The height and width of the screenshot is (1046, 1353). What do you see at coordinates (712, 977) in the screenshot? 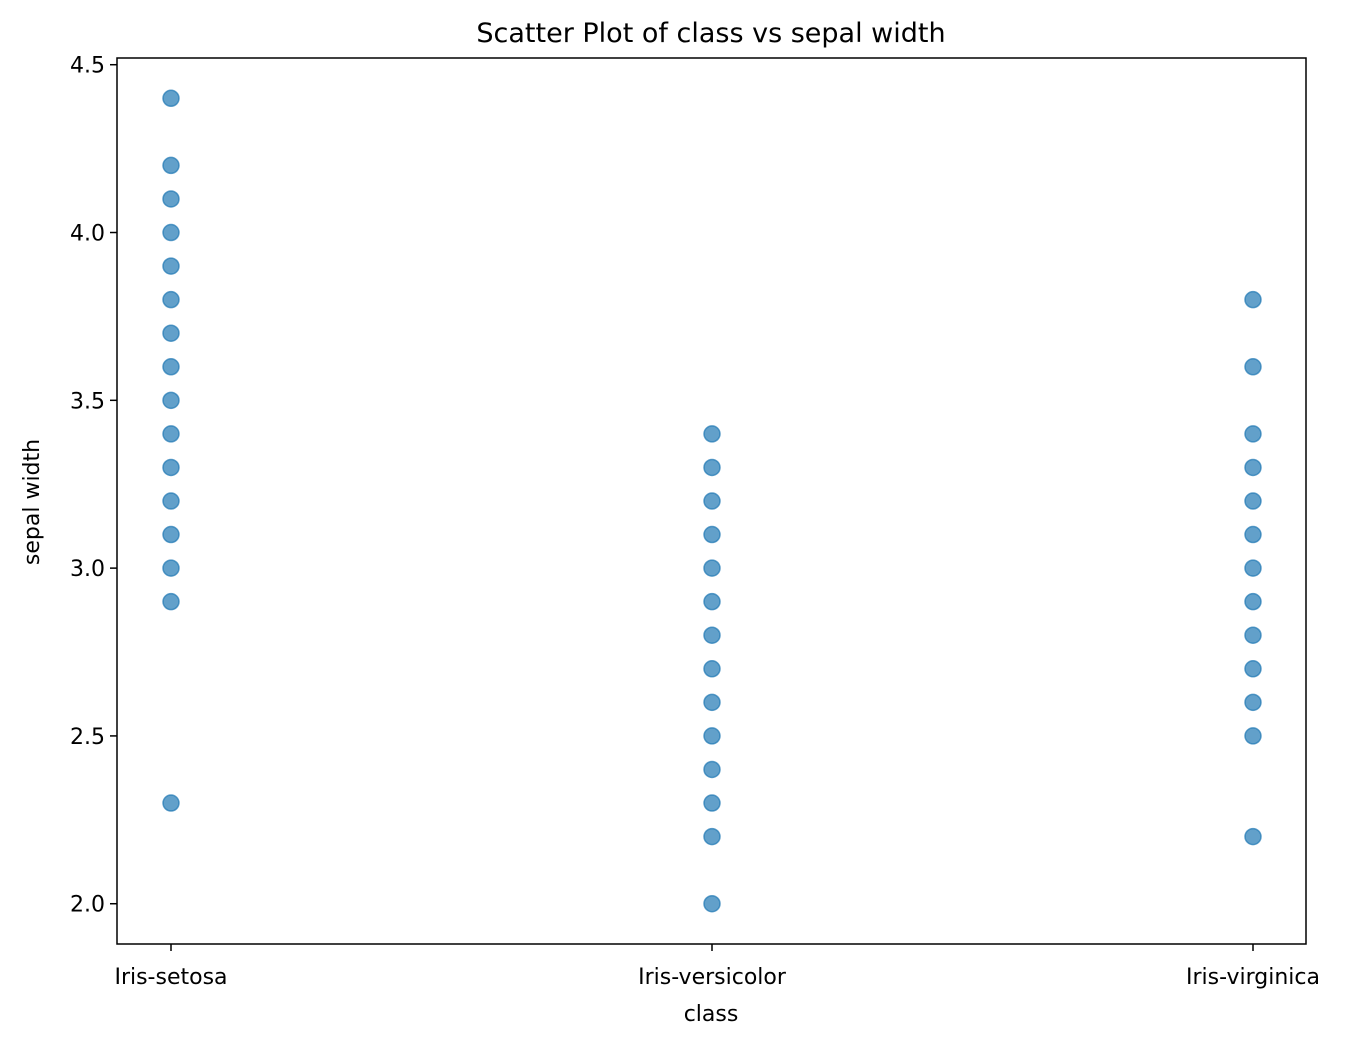
I see `x-tick-label: Iris-versicolor` at bounding box center [712, 977].